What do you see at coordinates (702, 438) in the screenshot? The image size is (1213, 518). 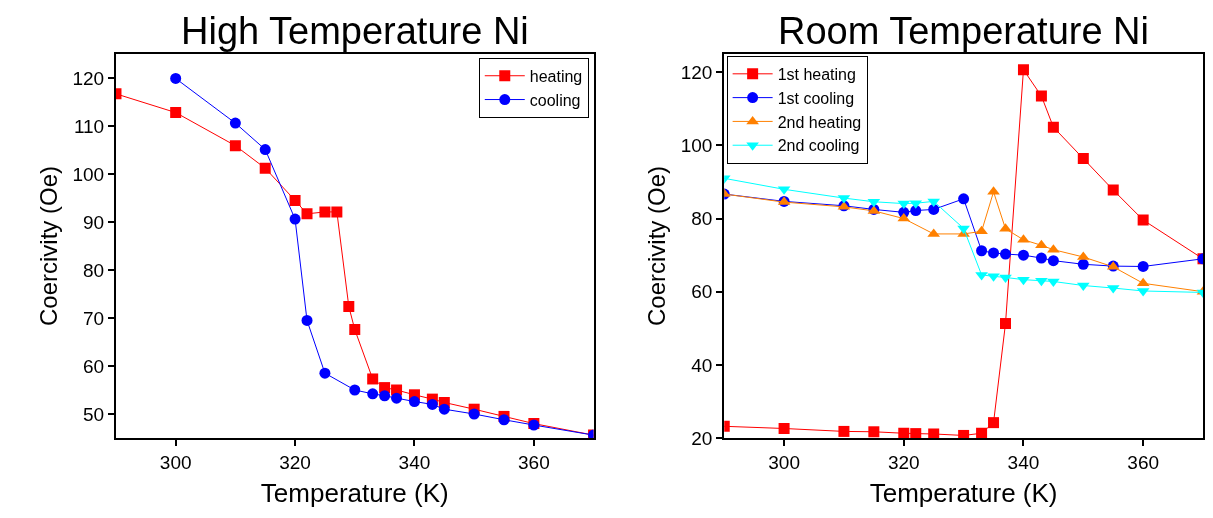 I see `y-tick-label: 20` at bounding box center [702, 438].